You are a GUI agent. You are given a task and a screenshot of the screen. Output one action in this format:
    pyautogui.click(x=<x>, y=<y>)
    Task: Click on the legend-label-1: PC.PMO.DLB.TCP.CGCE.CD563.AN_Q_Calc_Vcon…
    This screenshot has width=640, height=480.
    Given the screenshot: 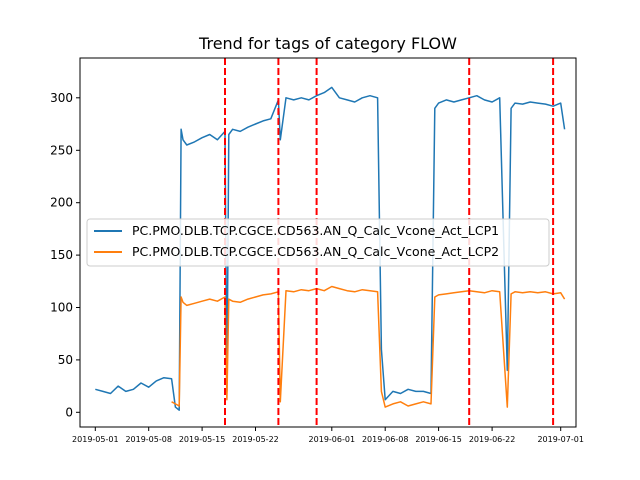 What is the action you would take?
    pyautogui.click(x=315, y=230)
    